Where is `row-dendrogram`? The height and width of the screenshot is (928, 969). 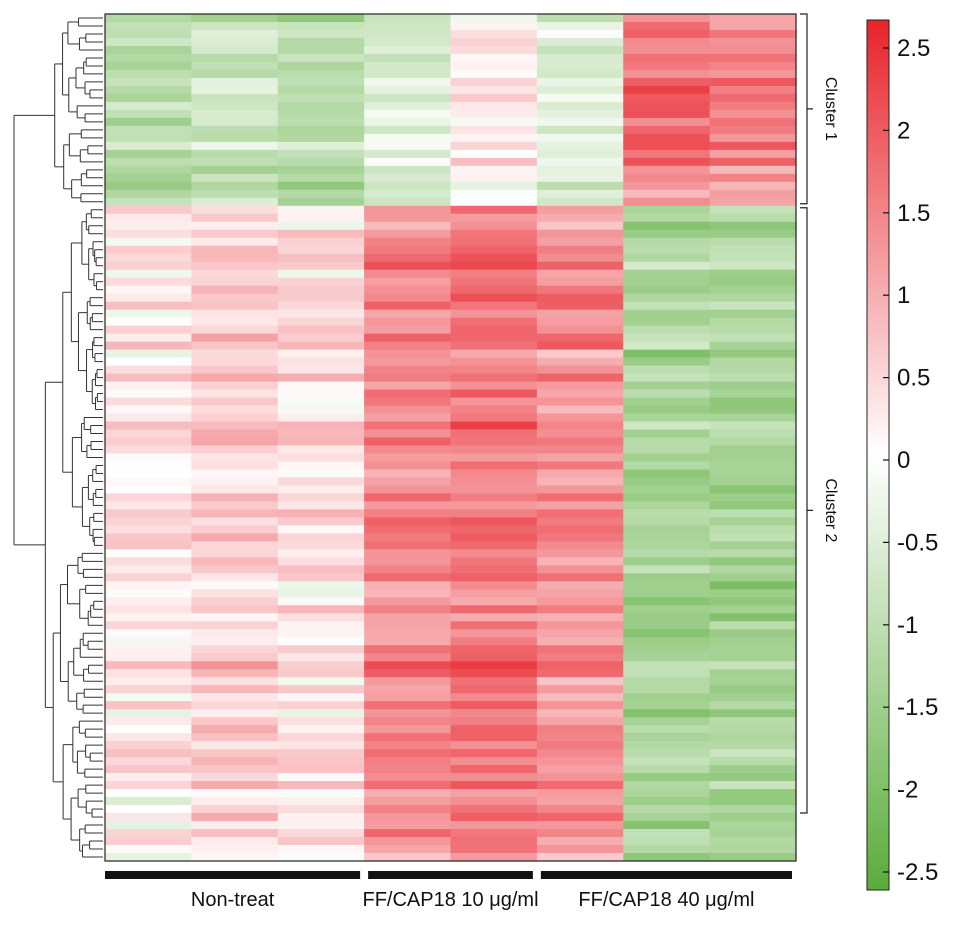 row-dendrogram is located at coordinates (58, 437).